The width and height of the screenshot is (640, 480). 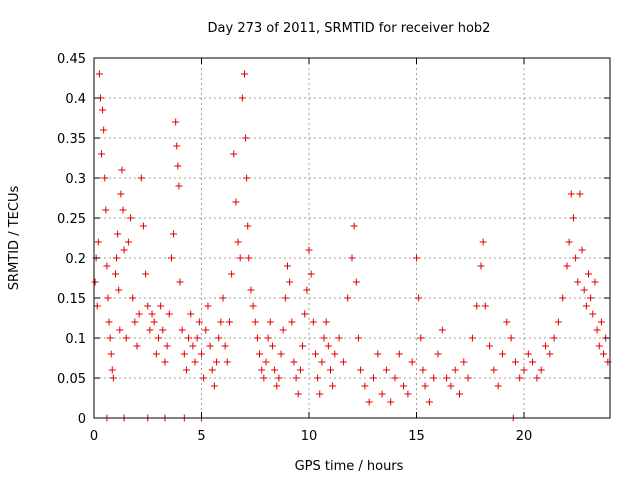 What do you see at coordinates (416, 436) in the screenshot?
I see `x-tick-label: 15` at bounding box center [416, 436].